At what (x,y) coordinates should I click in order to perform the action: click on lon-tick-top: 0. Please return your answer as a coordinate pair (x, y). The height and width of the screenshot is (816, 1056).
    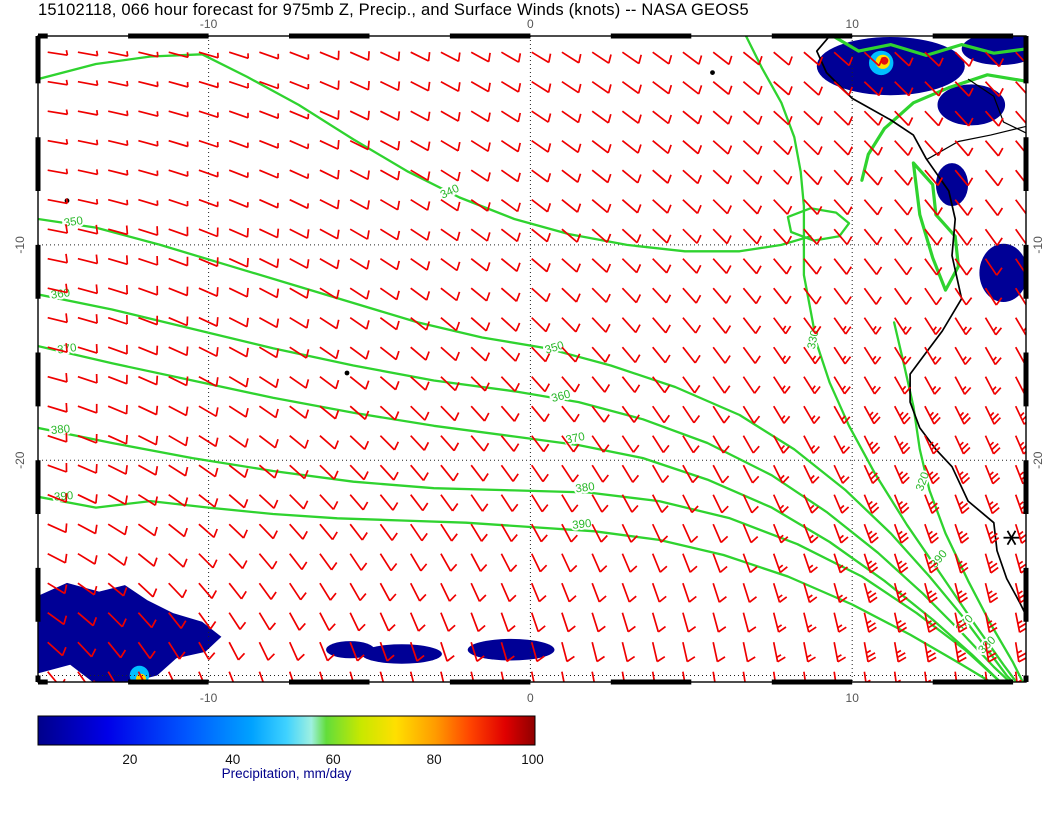
    Looking at the image, I should click on (530, 24).